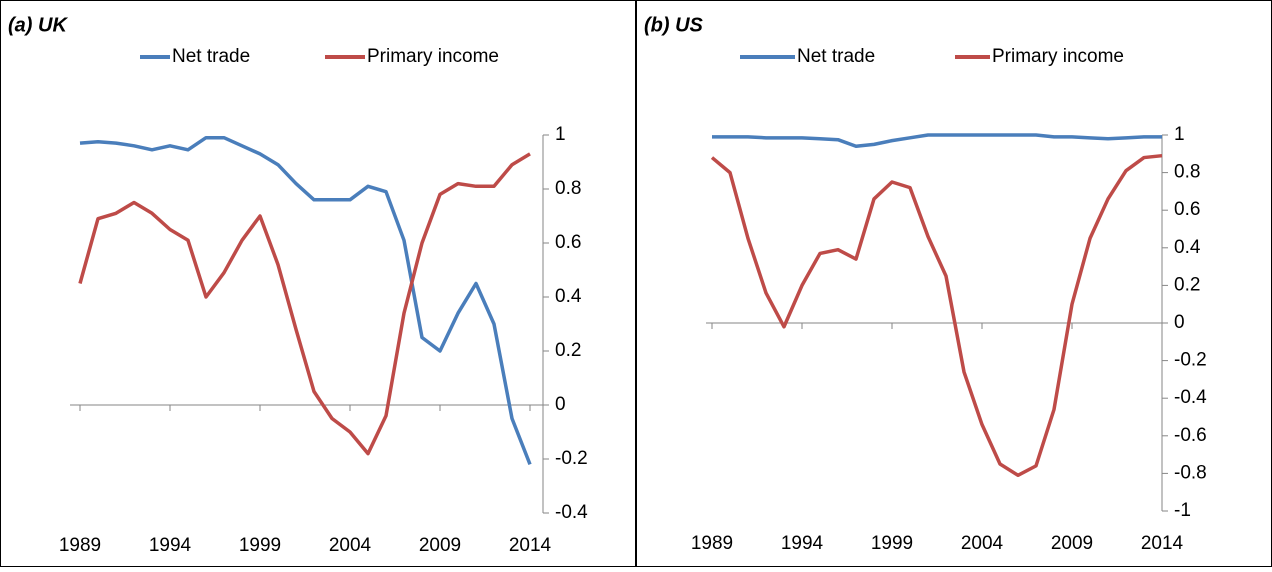 This screenshot has width=1272, height=572. What do you see at coordinates (1182, 510) in the screenshot?
I see `y-tick-label: -1` at bounding box center [1182, 510].